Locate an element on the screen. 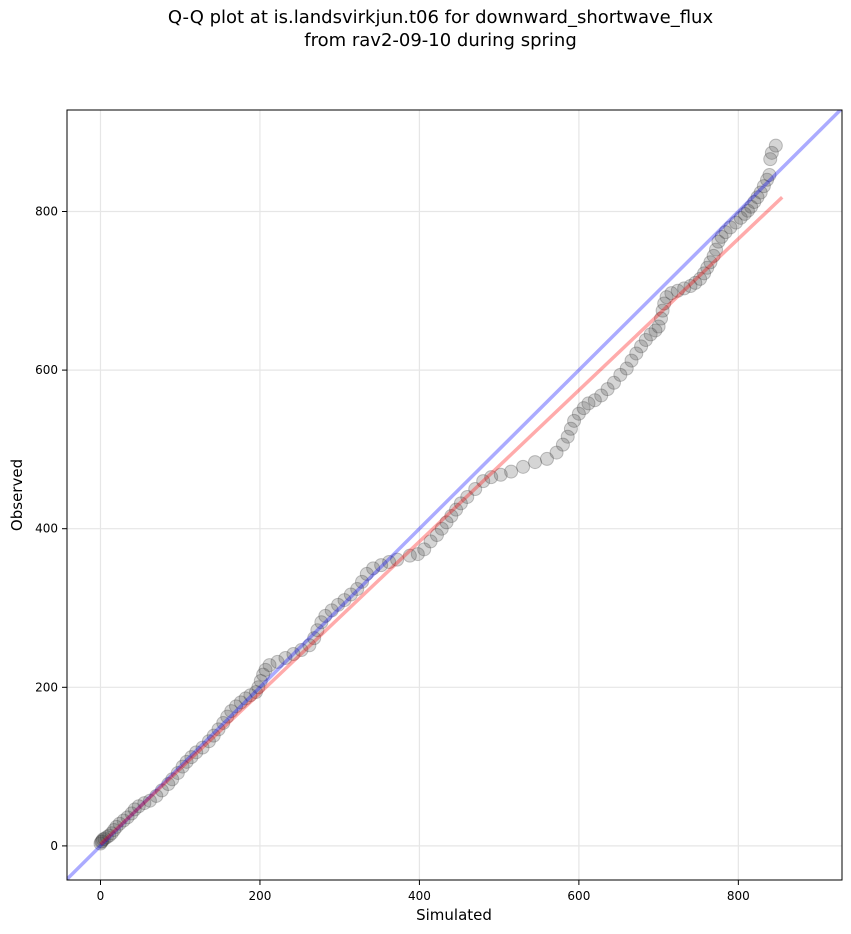 The height and width of the screenshot is (934, 851). y-tick-label: 200 is located at coordinates (46, 687).